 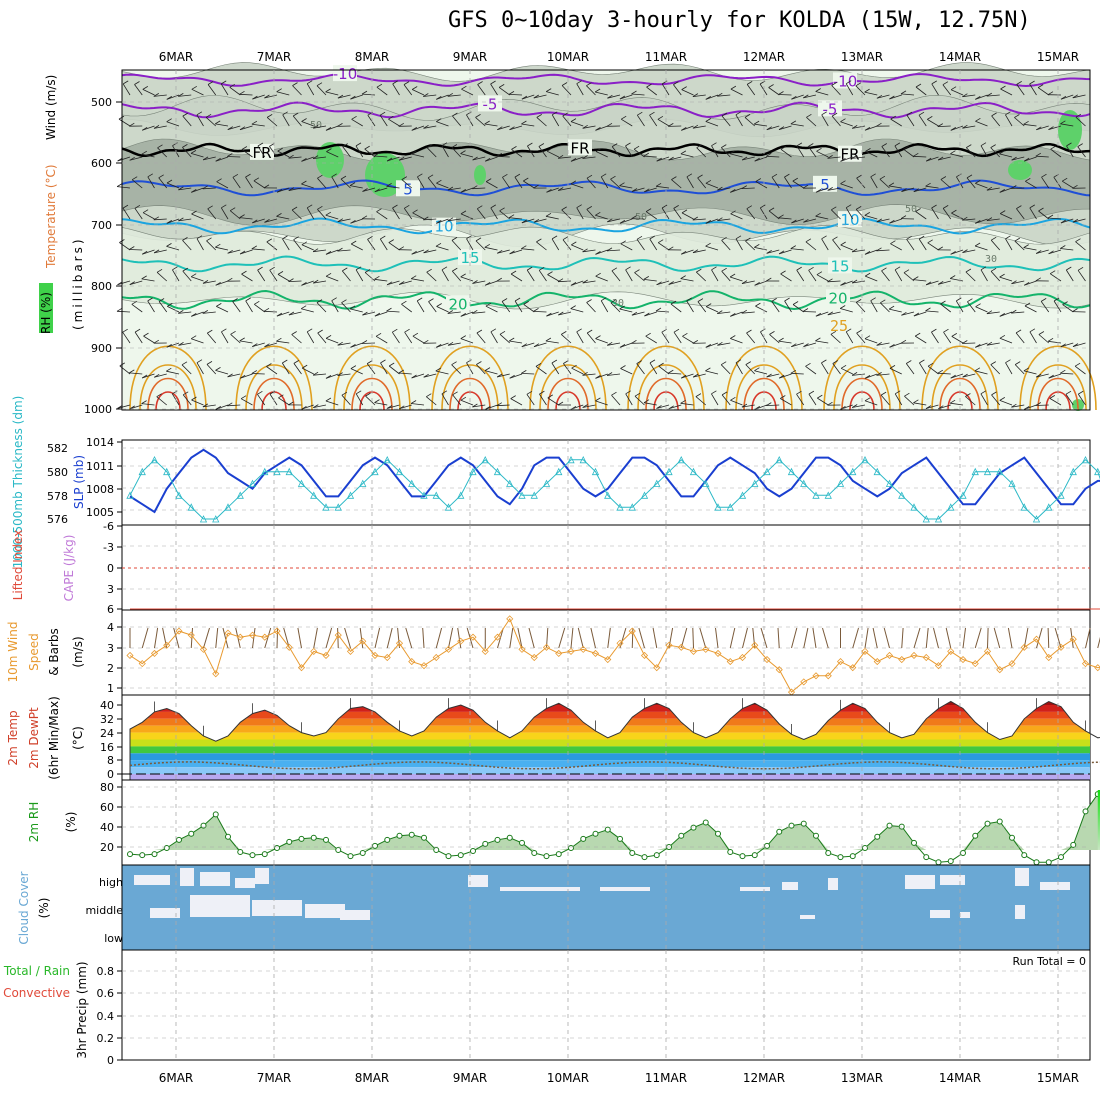 What do you see at coordinates (107, 719) in the screenshot?
I see `ytick-label: 32` at bounding box center [107, 719].